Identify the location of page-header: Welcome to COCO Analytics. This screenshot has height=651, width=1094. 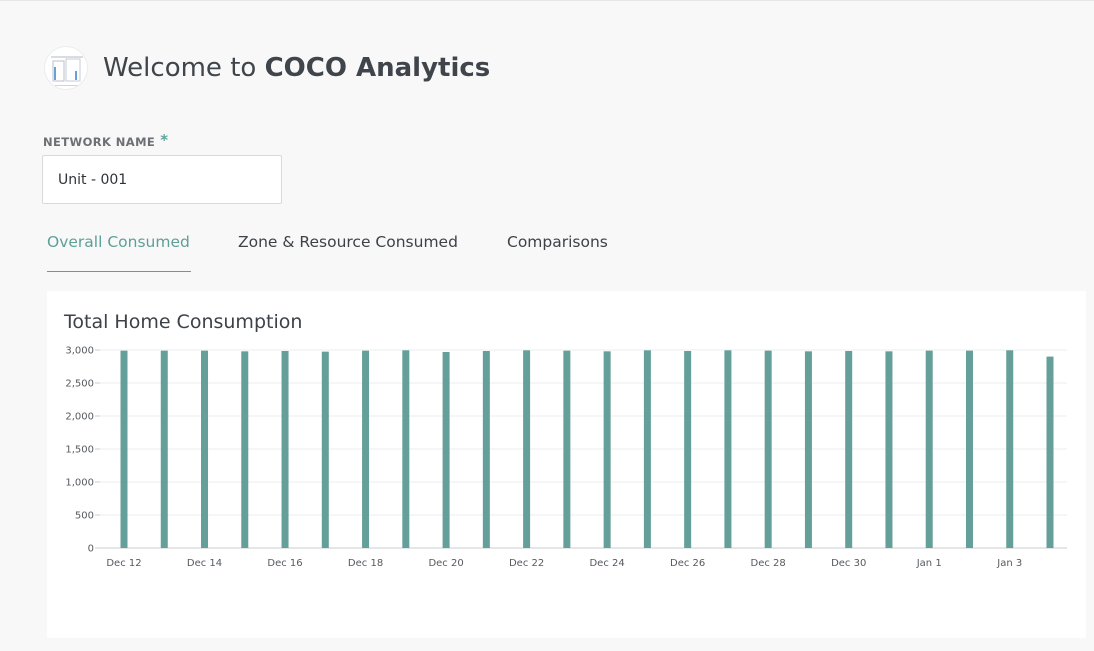
(267, 68).